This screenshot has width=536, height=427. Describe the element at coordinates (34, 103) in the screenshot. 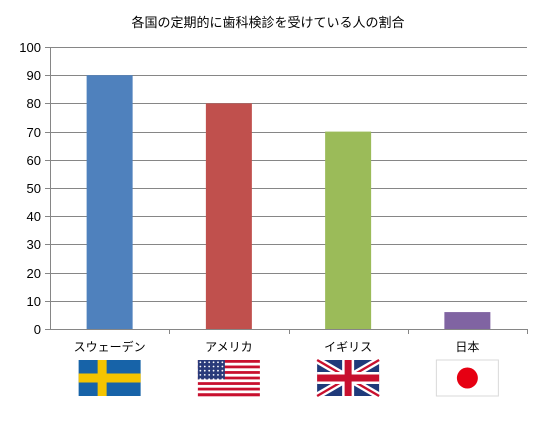

I see `y-tick-label: 80` at that location.